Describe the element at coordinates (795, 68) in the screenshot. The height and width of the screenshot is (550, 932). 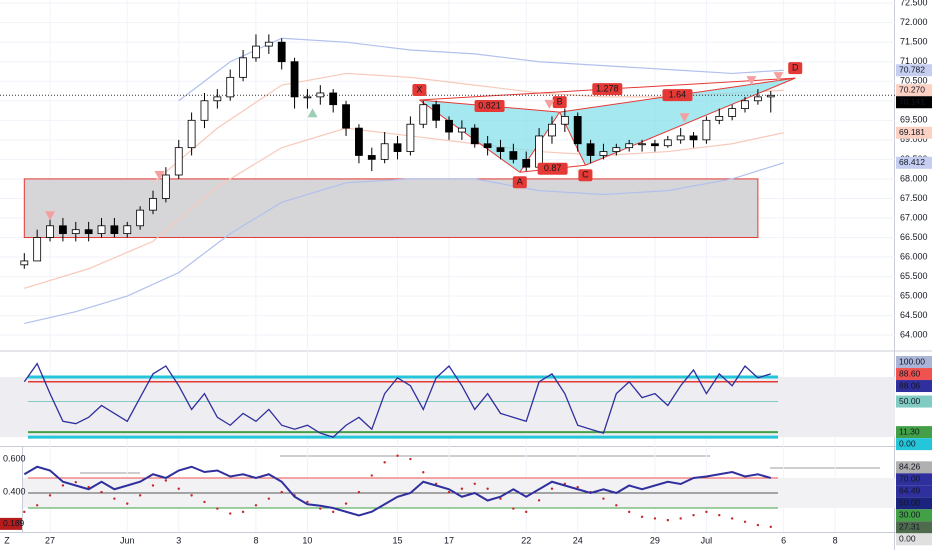
I see `pattern-point-label: D` at that location.